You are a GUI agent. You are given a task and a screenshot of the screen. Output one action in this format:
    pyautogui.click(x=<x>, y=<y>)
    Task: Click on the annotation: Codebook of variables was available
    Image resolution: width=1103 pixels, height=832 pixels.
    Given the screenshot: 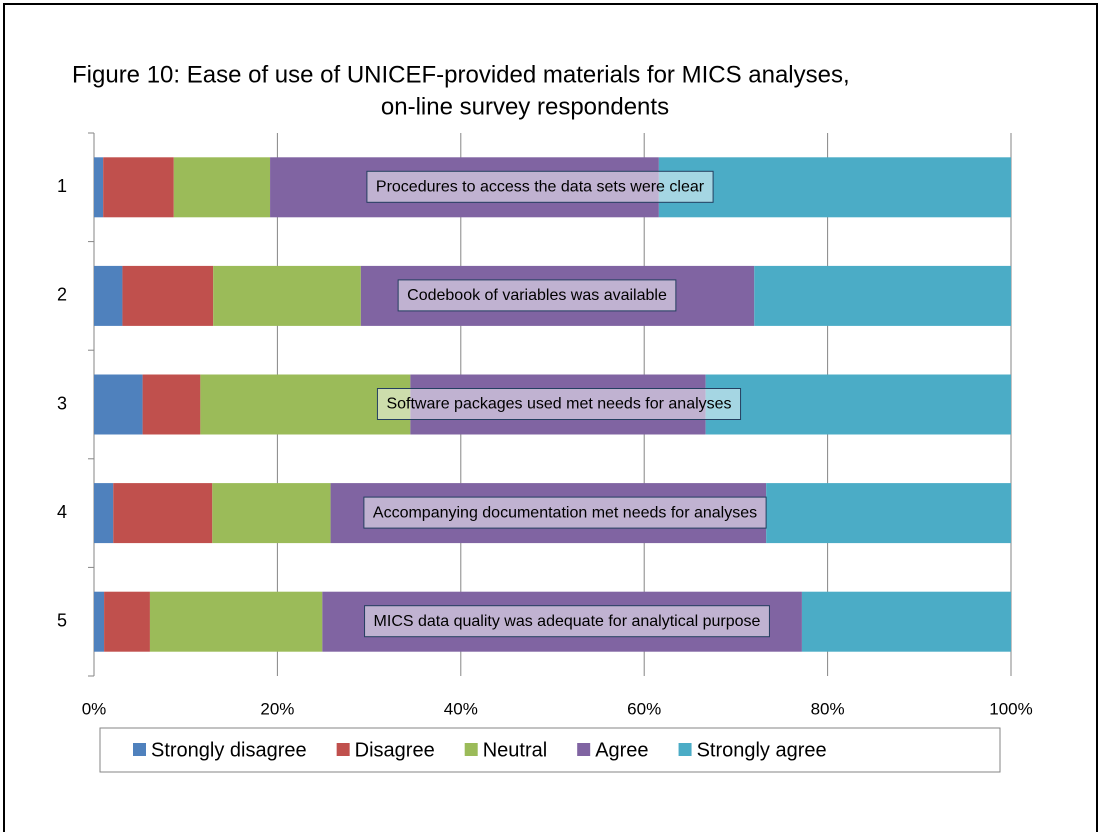 What is the action you would take?
    pyautogui.click(x=537, y=295)
    